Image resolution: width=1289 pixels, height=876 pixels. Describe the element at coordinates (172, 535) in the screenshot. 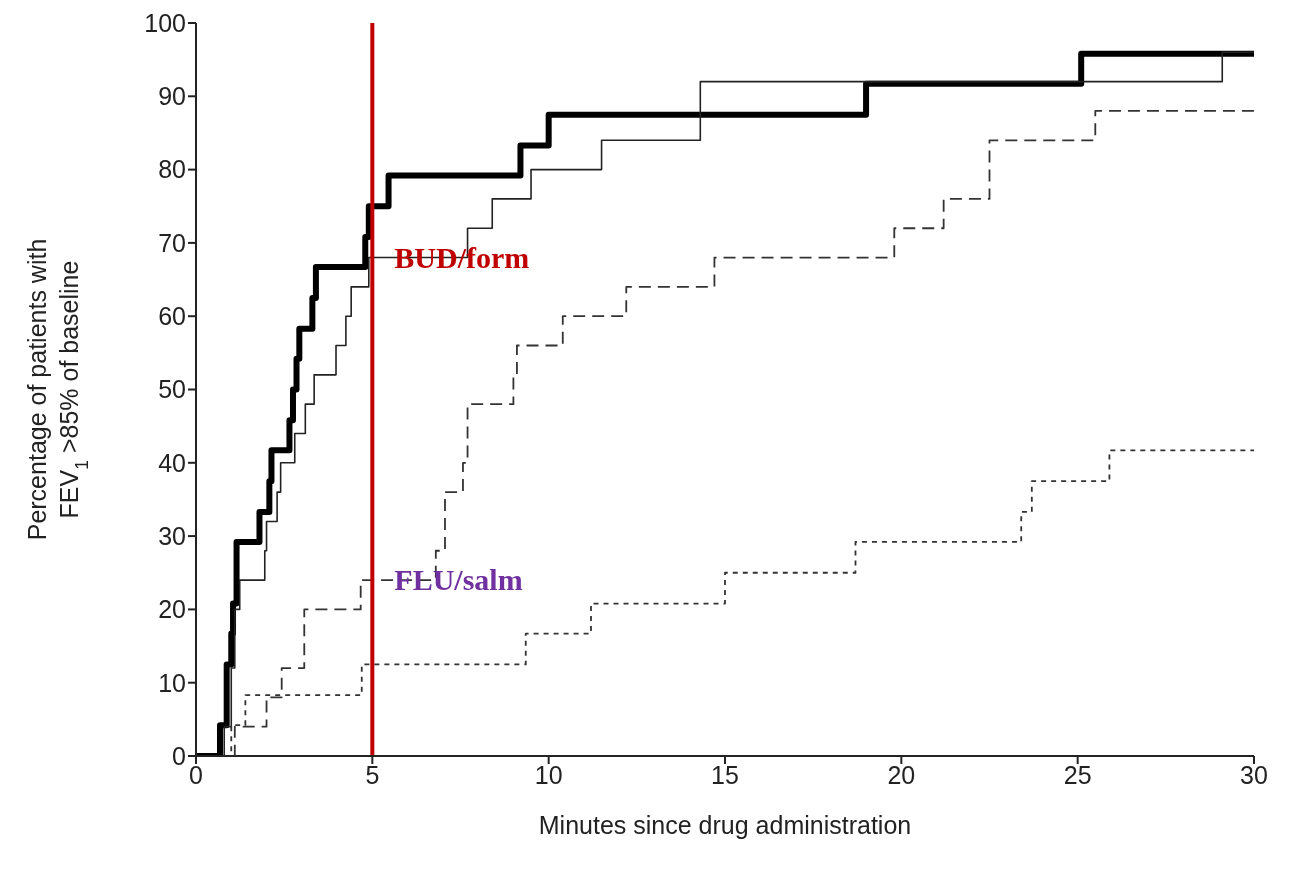

I see `y-tick-label: 30` at that location.